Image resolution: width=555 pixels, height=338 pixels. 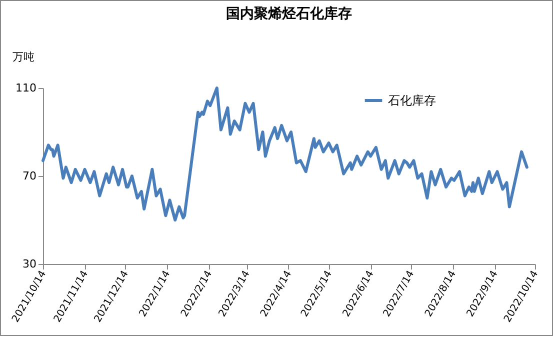 What do you see at coordinates (289, 13) in the screenshot?
I see `chart-title: 国内聚烯烃石化库存` at bounding box center [289, 13].